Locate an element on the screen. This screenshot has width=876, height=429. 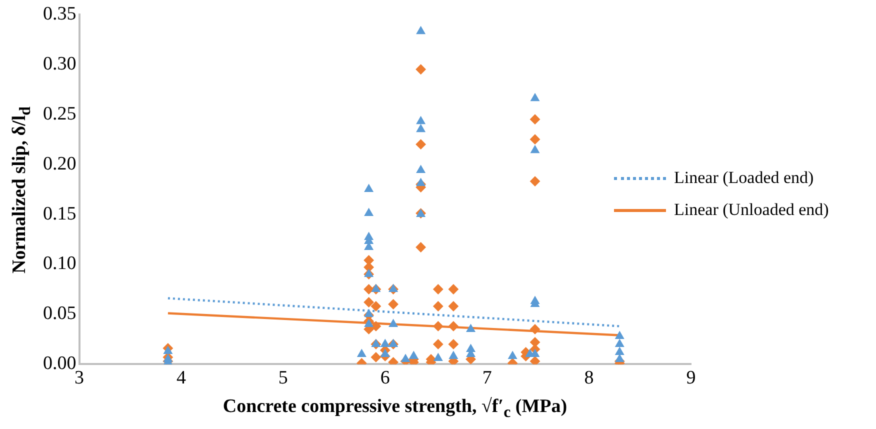
legend-label: Linear (Unloaded end) is located at coordinates (751, 210).